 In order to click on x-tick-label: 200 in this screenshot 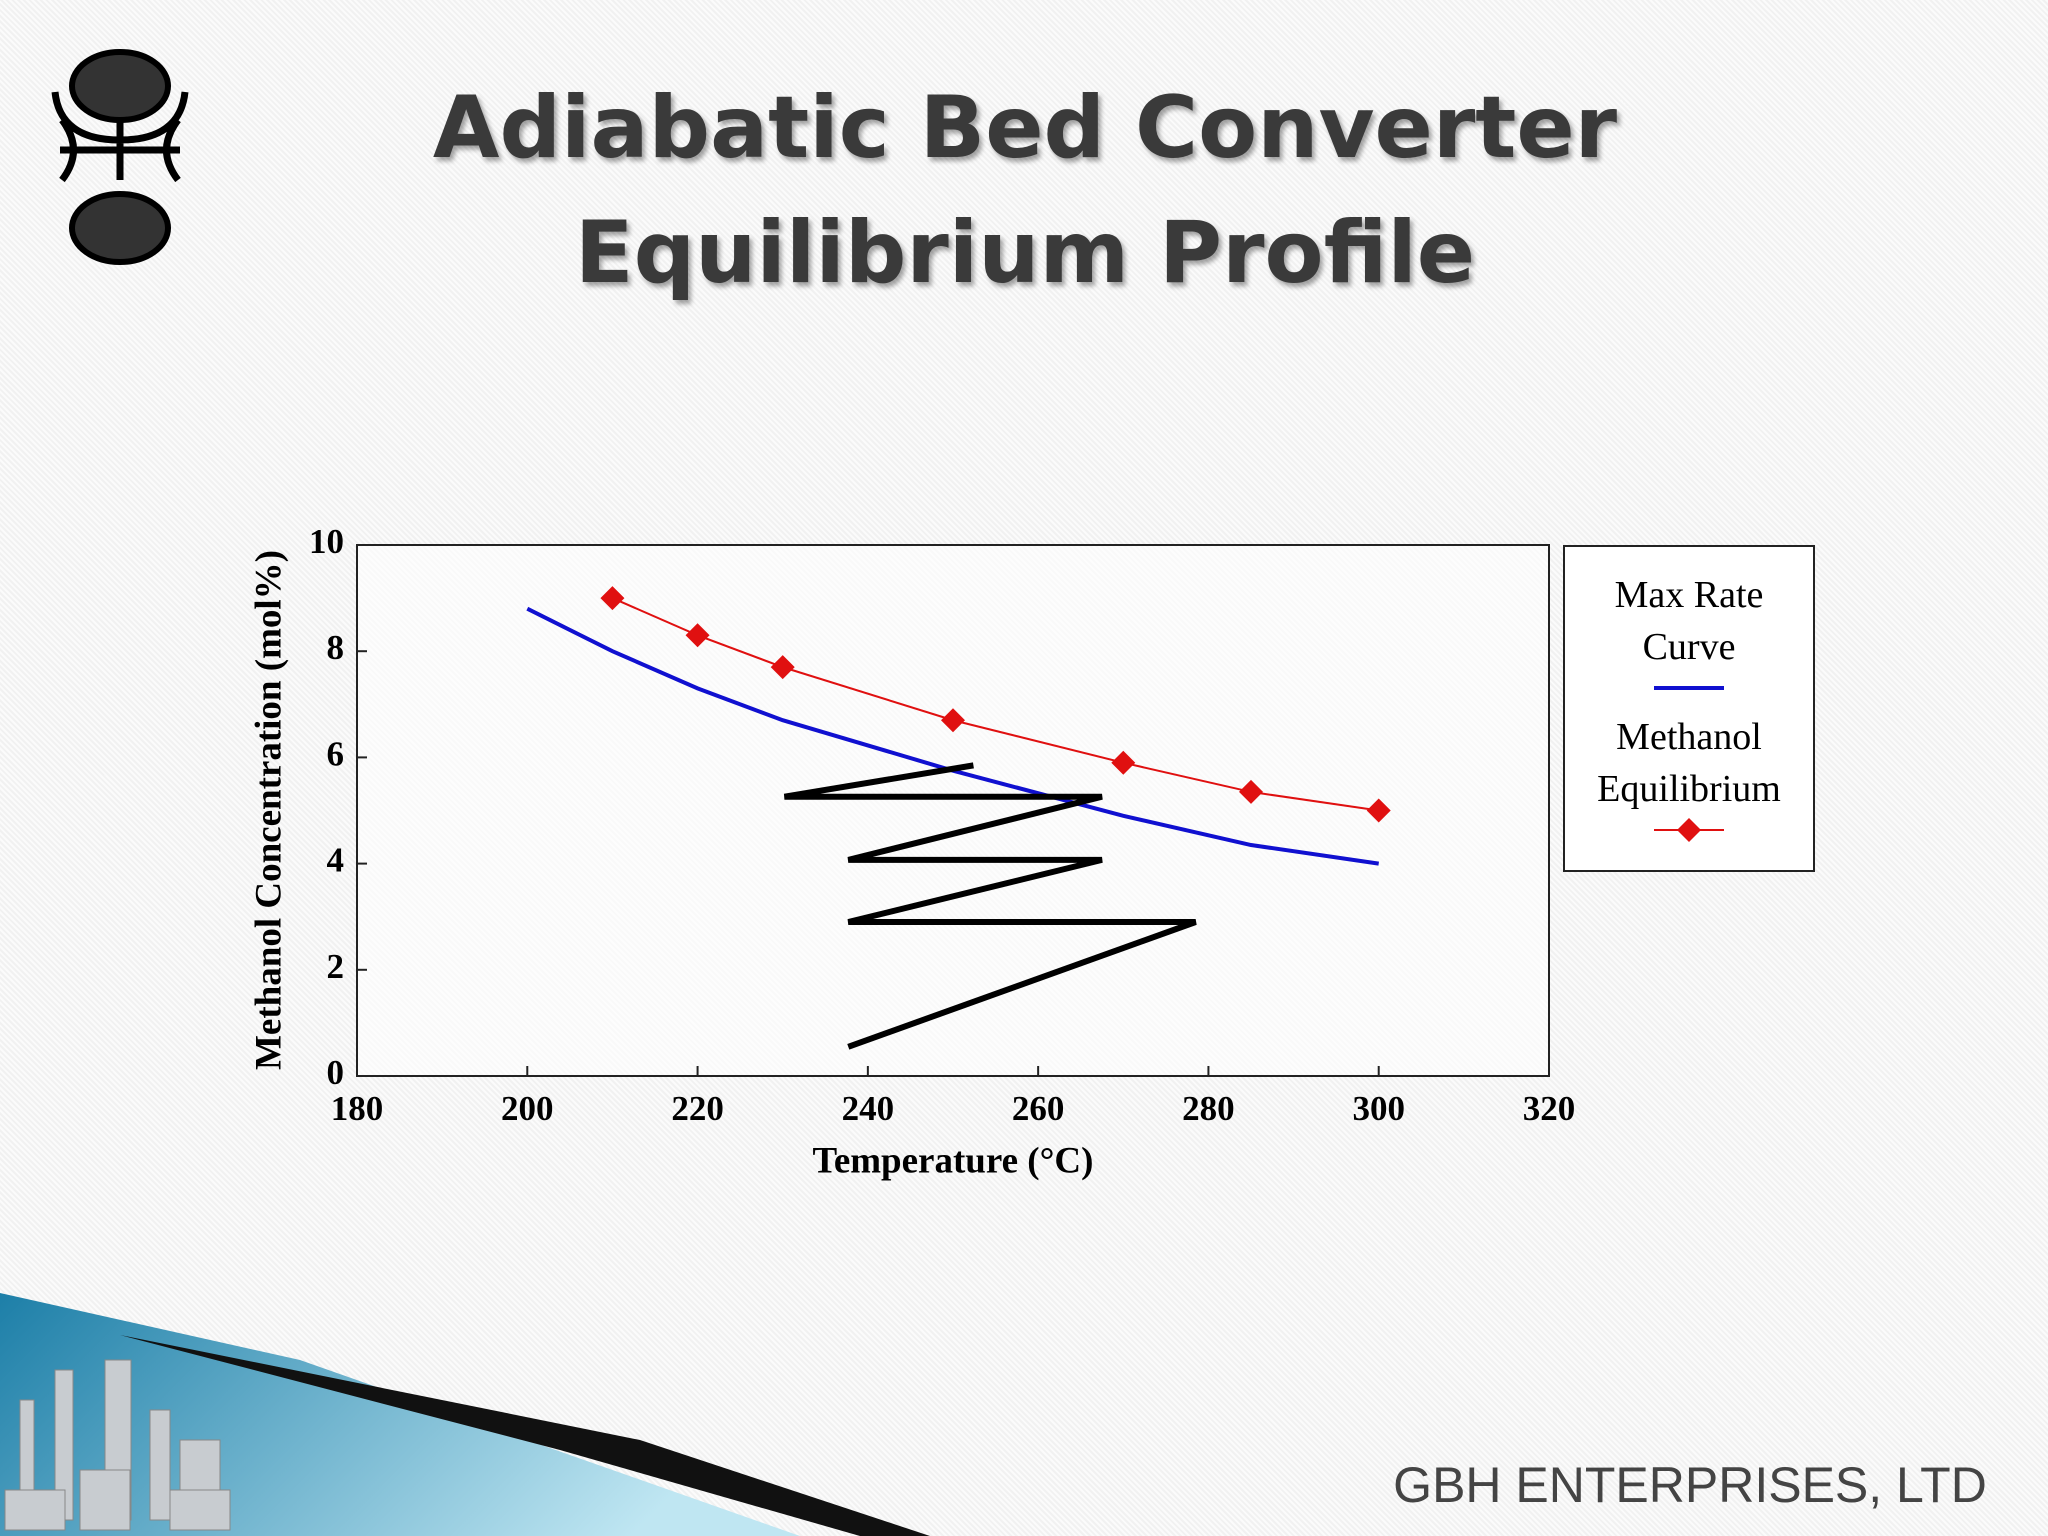, I will do `click(527, 1108)`.